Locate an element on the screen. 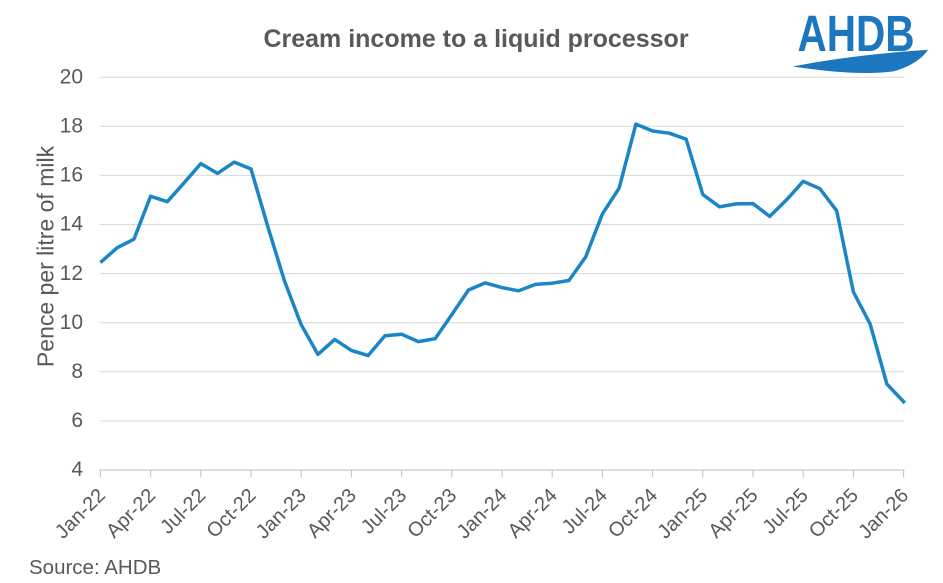 This screenshot has height=583, width=943. svg-text: Source: AHDB is located at coordinates (95, 567).